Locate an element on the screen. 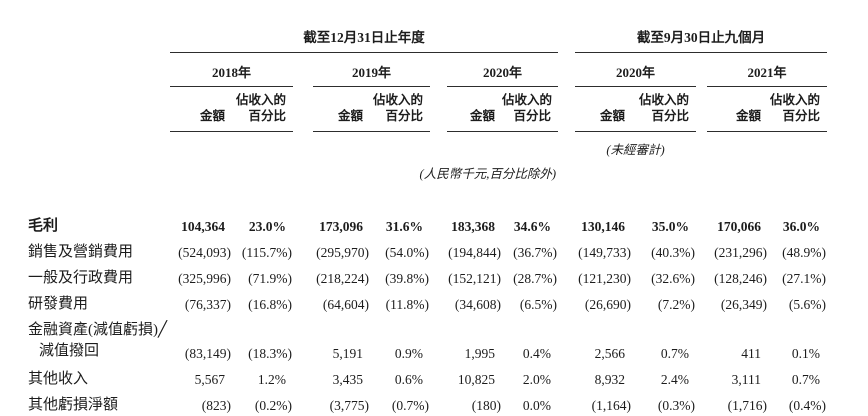 The height and width of the screenshot is (416, 868). amount-cell: 130,146 is located at coordinates (603, 226).